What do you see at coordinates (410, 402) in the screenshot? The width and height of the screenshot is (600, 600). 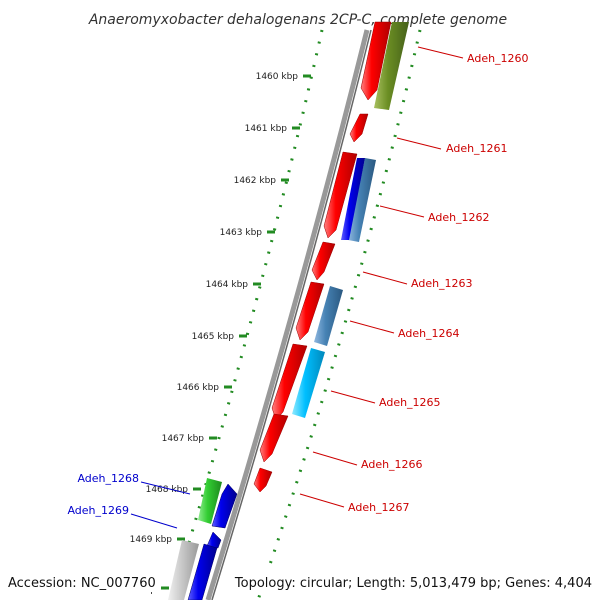 I see `gene-label: Adeh_1265` at bounding box center [410, 402].